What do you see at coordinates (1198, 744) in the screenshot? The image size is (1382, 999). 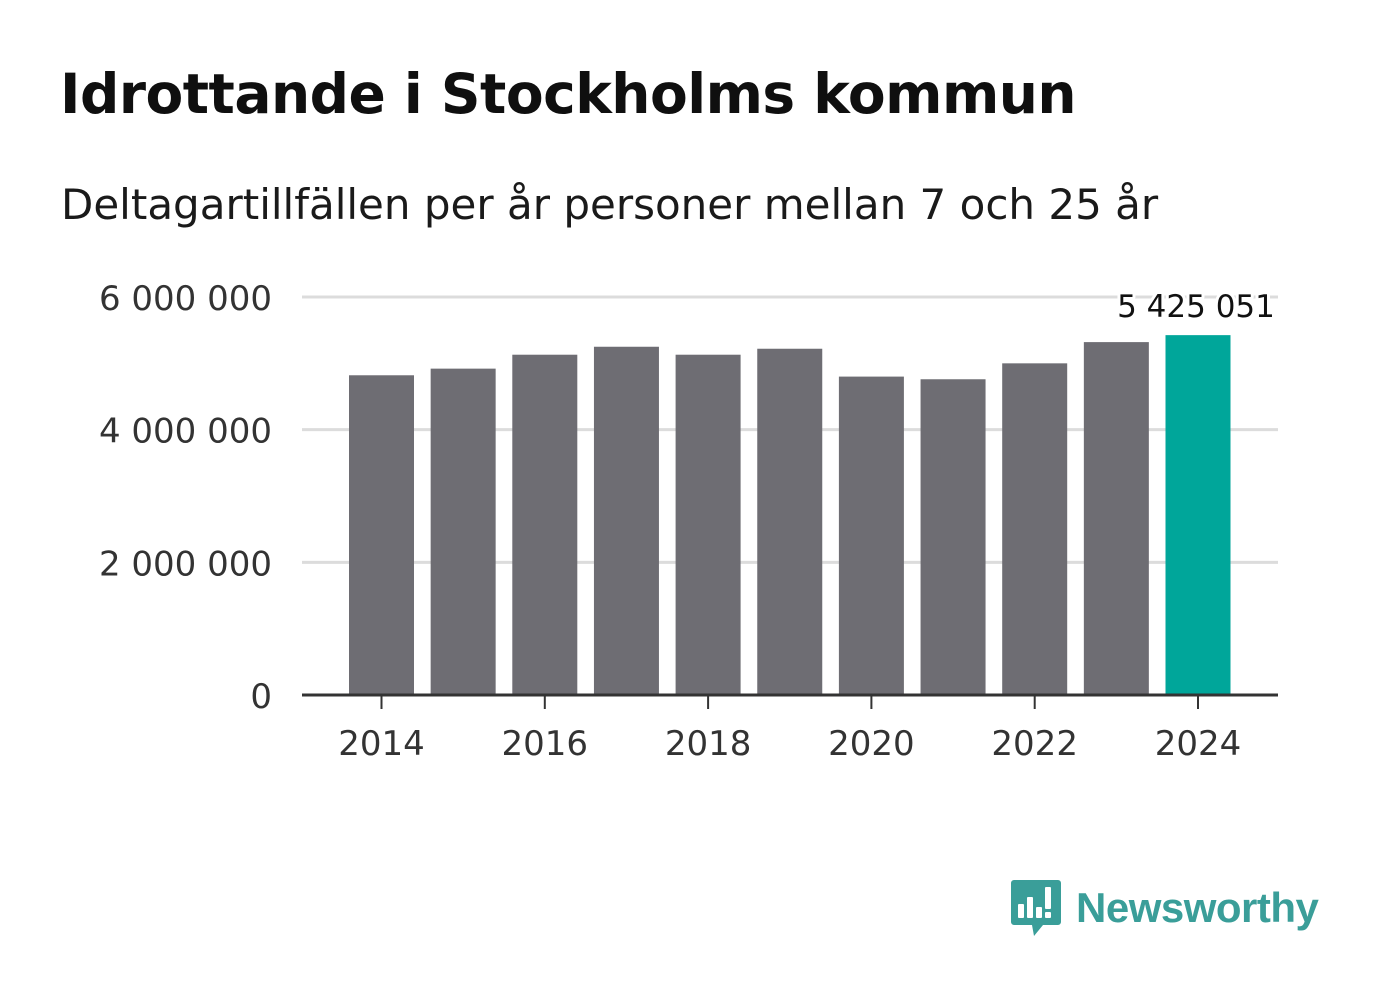 I see `x-tick-label: 2024` at bounding box center [1198, 744].